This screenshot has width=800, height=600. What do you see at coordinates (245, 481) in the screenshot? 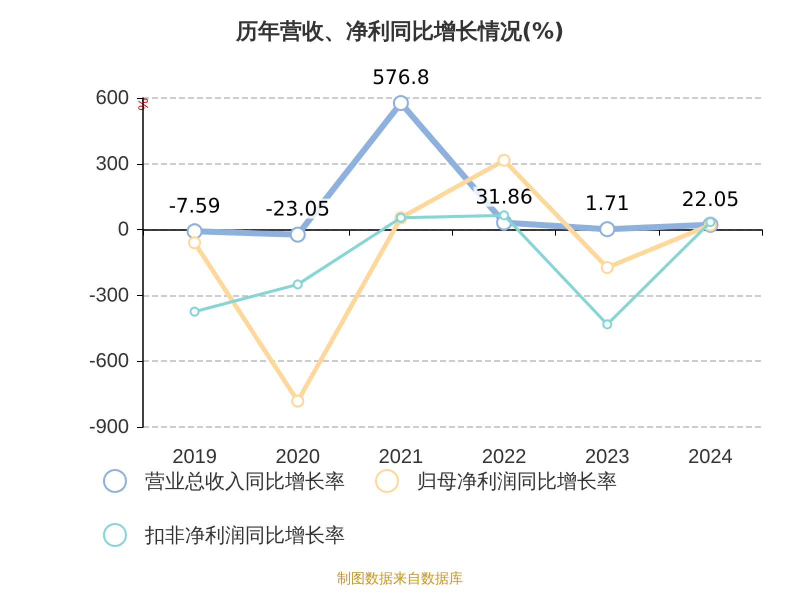
I see `legend-label: 营业总收入同比增长率` at bounding box center [245, 481].